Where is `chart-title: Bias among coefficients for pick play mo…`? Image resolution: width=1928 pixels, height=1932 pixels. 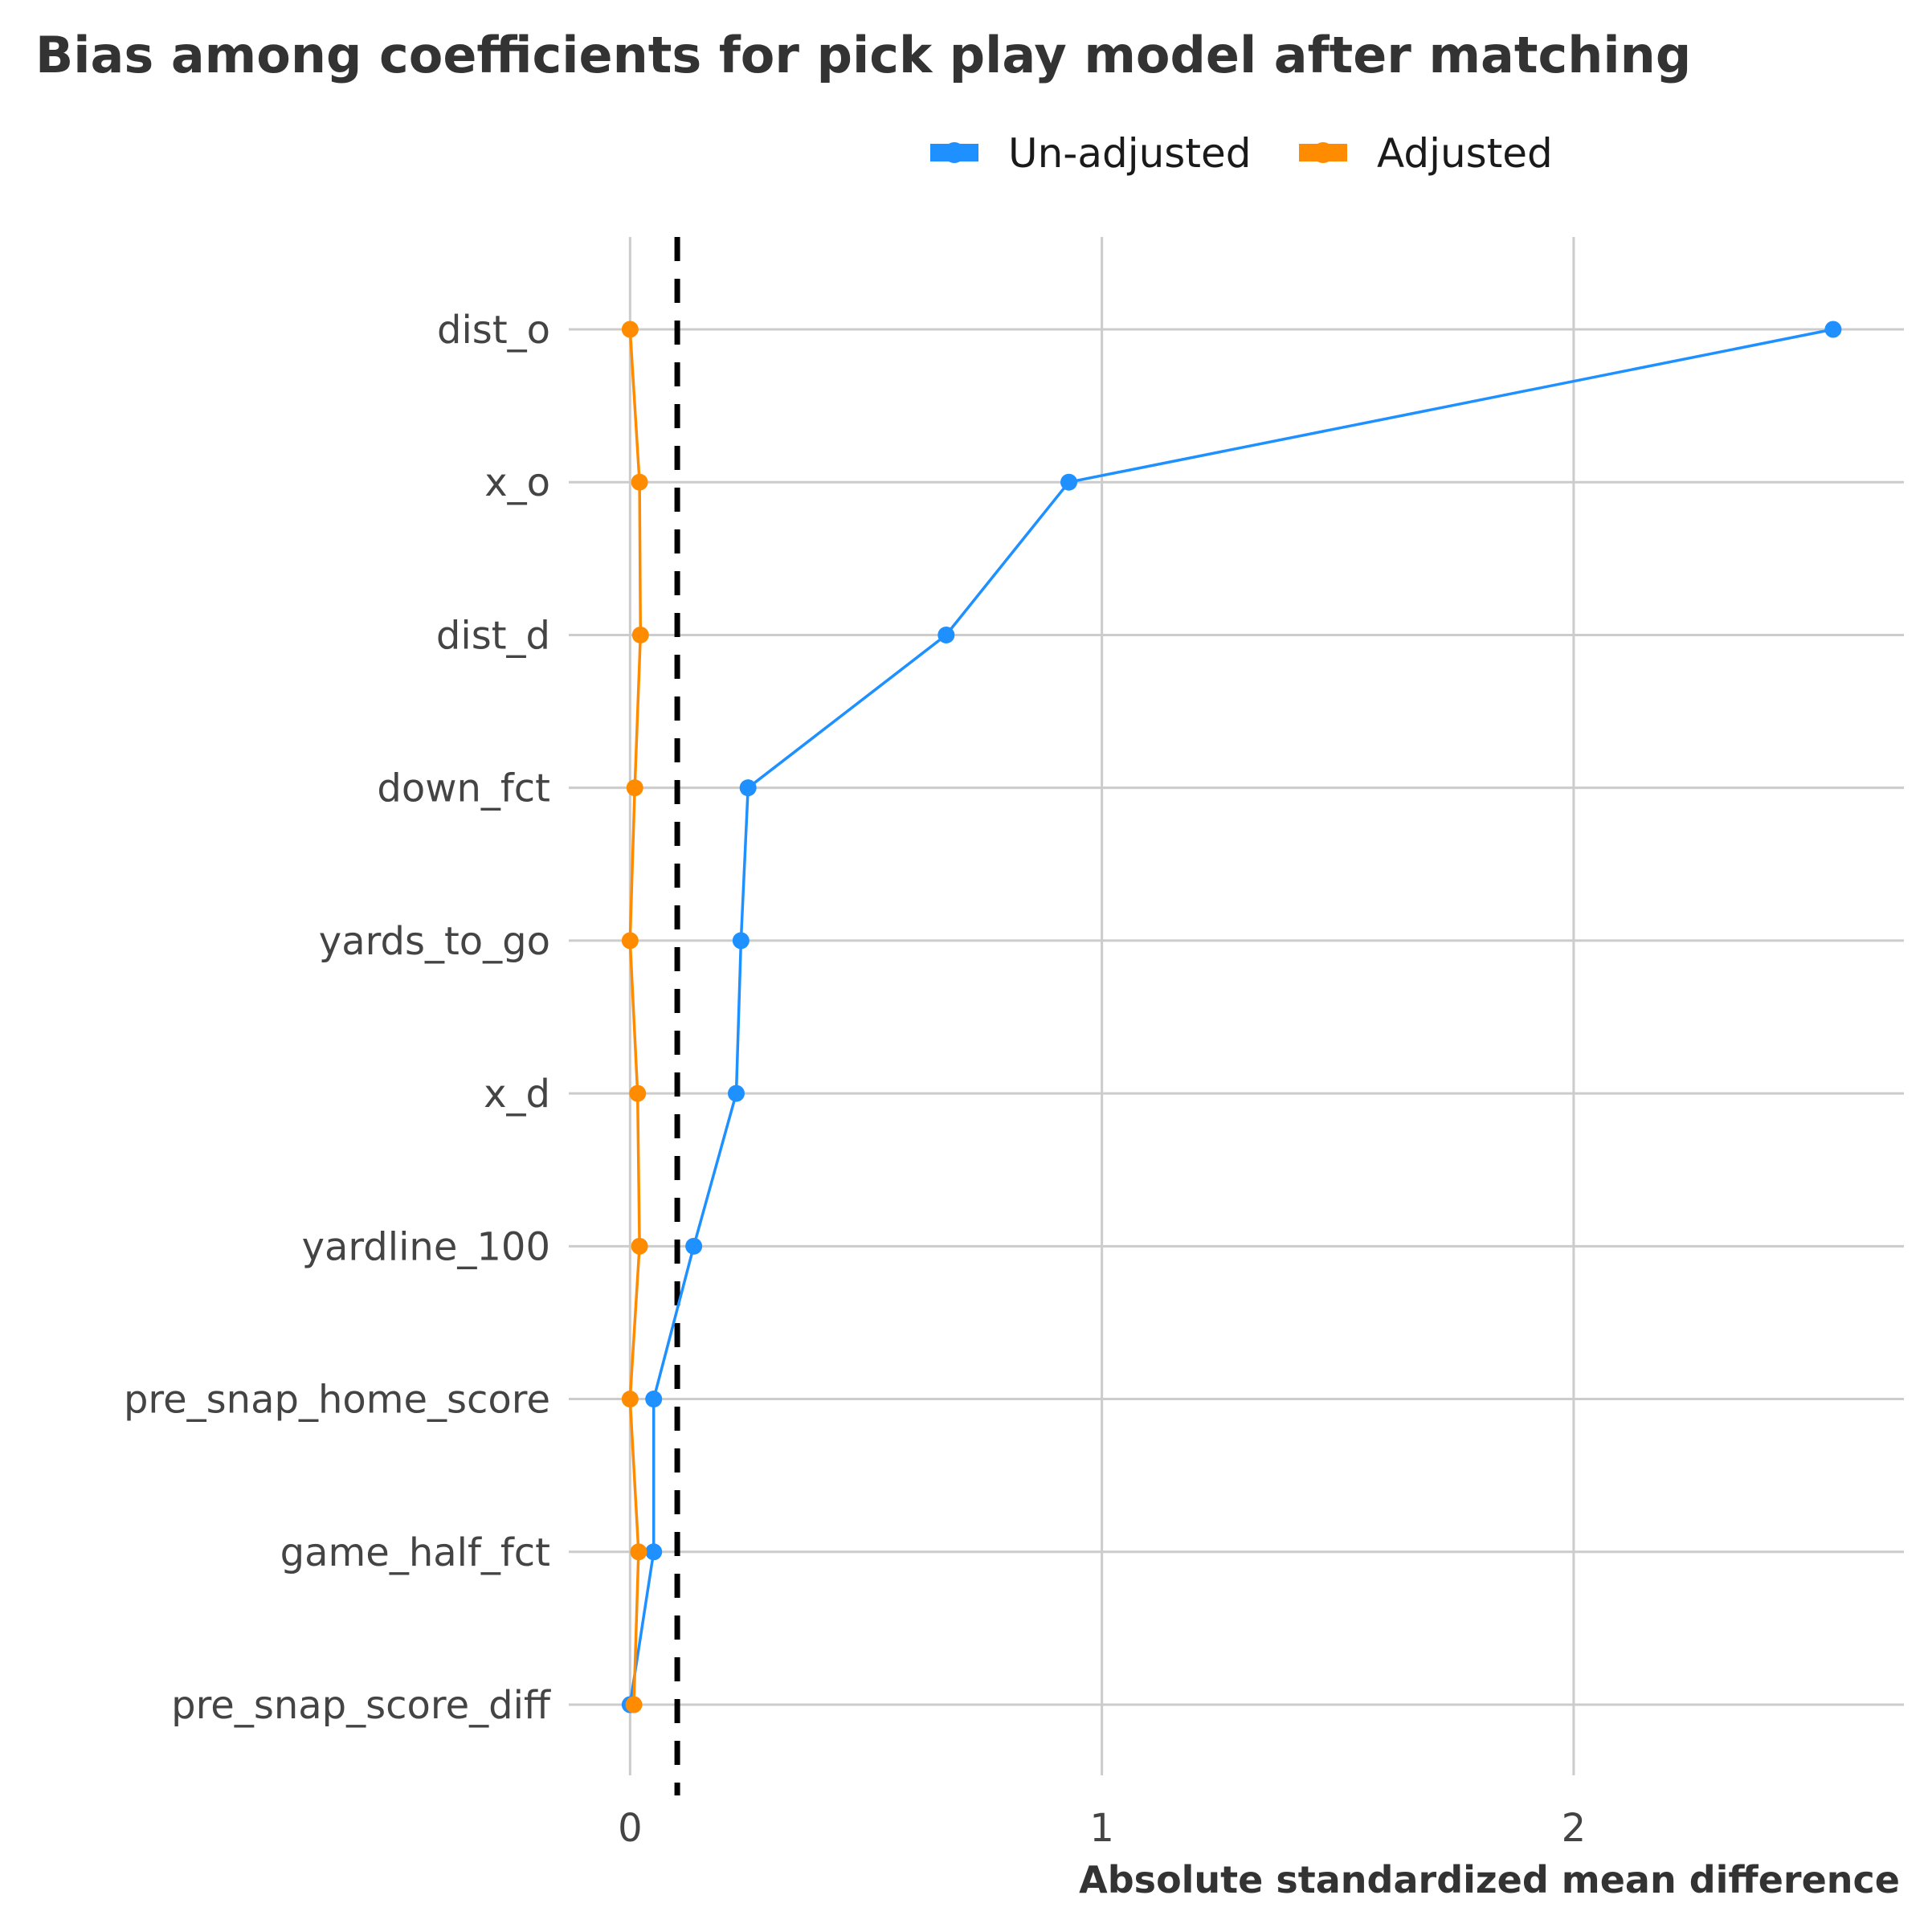 chart-title: Bias among coefficients for pick play mo… is located at coordinates (863, 55).